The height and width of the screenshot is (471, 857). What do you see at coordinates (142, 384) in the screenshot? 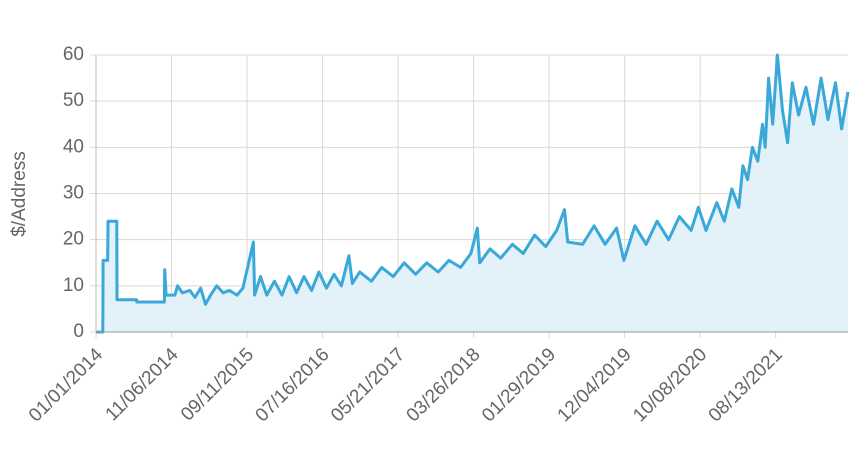
I see `x-tick-label: 11/06/2014` at bounding box center [142, 384].